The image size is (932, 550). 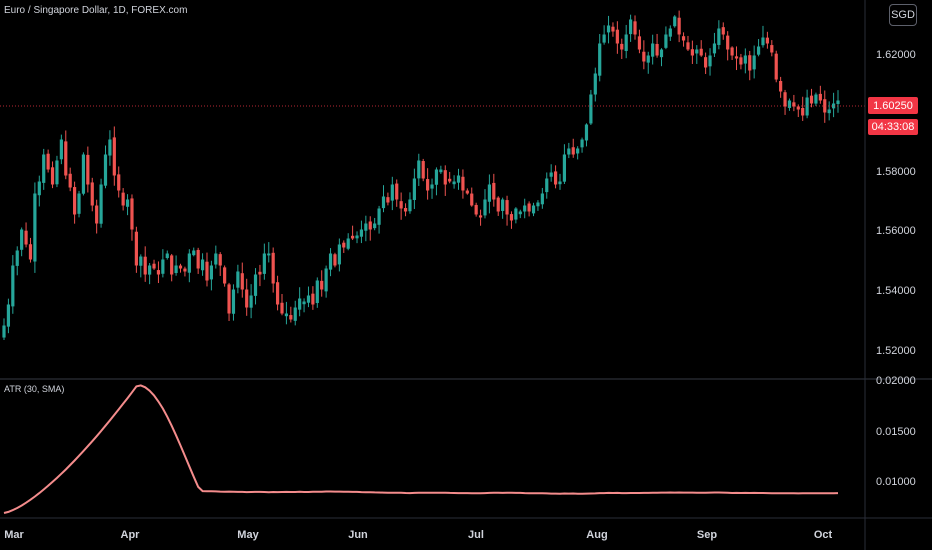 I want to click on time-tick-label: May, so click(x=248, y=535).